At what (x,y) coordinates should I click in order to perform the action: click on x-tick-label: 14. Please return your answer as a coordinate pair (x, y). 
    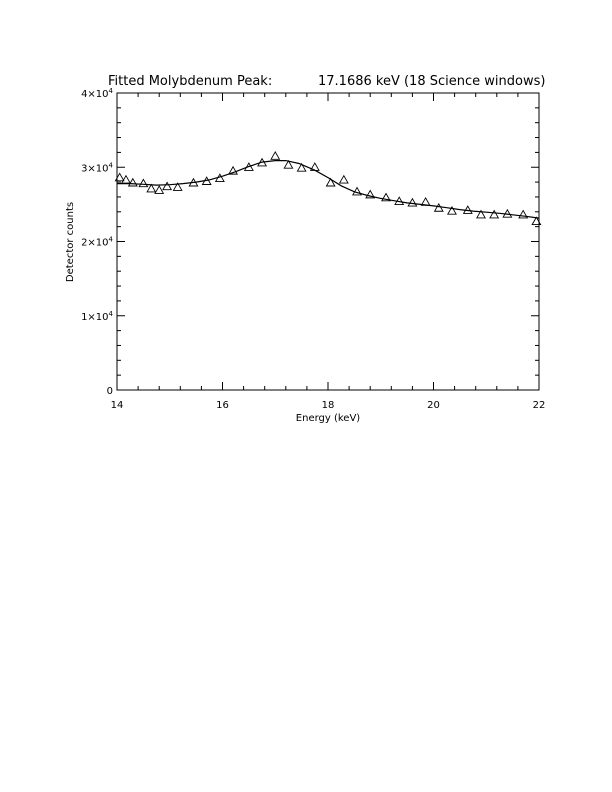
    Looking at the image, I should click on (117, 405).